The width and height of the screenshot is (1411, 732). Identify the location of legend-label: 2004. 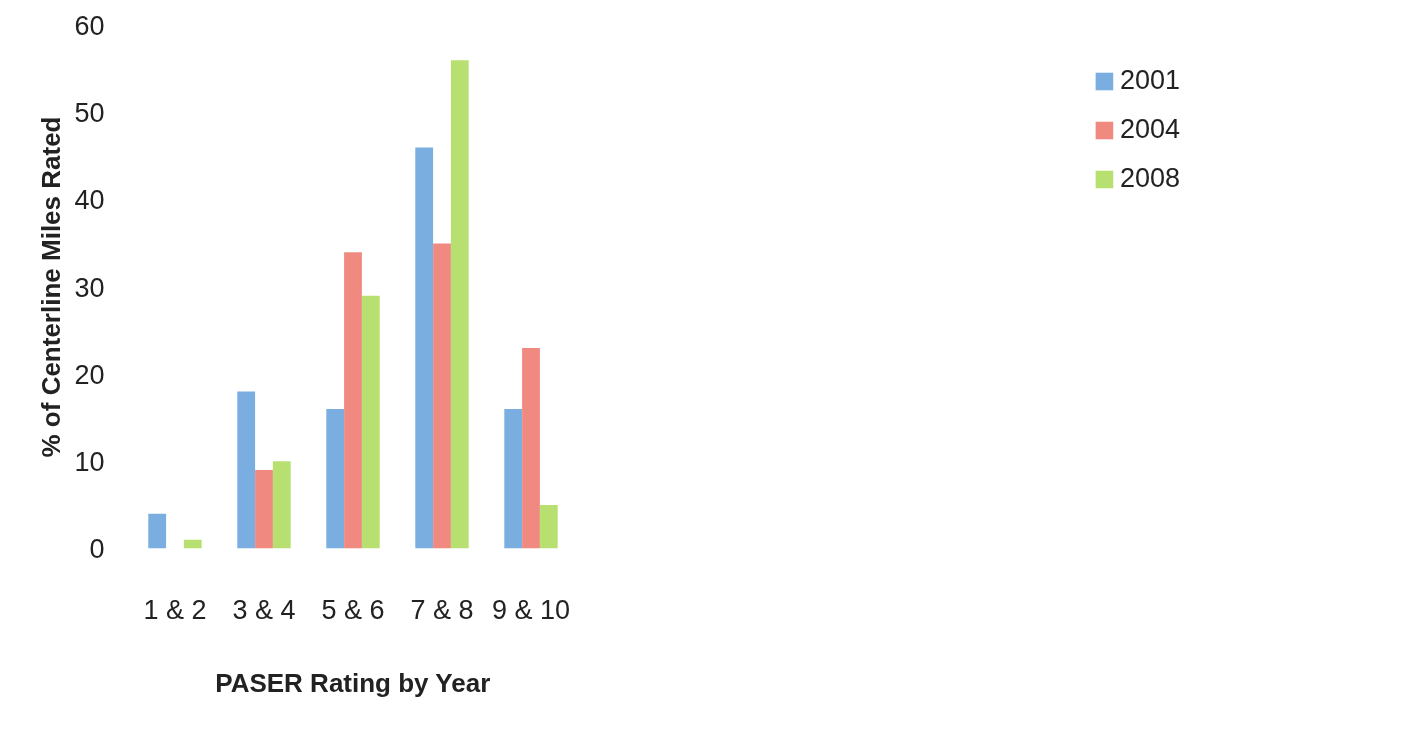
(1149, 129).